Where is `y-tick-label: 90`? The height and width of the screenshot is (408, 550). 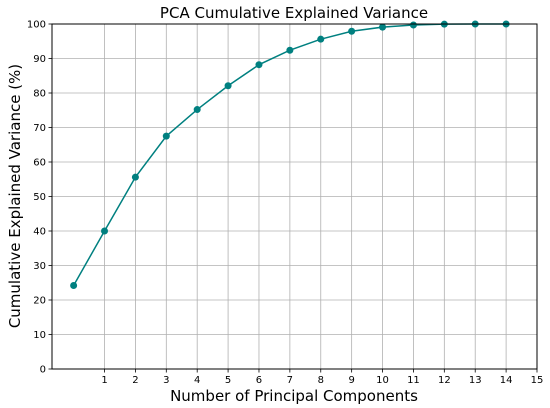 y-tick-label: 90 is located at coordinates (39, 59).